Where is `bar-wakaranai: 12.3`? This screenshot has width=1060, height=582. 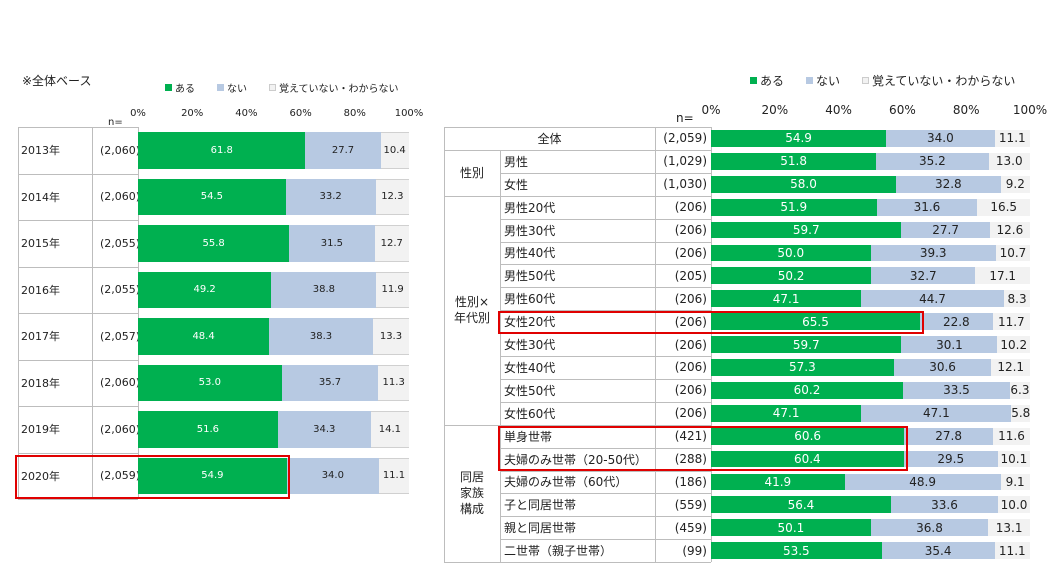
bar-wakaranai: 12.3 is located at coordinates (392, 196).